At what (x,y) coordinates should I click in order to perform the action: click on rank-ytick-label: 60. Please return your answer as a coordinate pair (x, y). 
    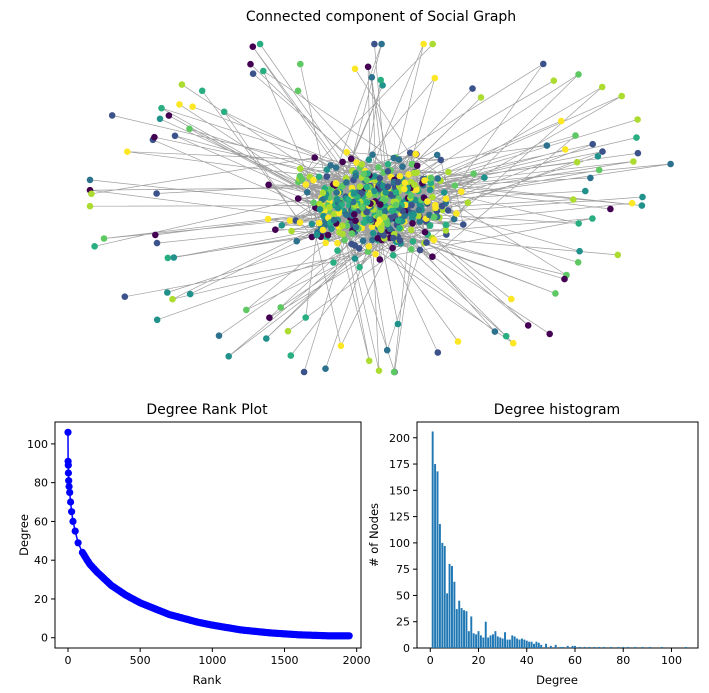
    Looking at the image, I should click on (41, 521).